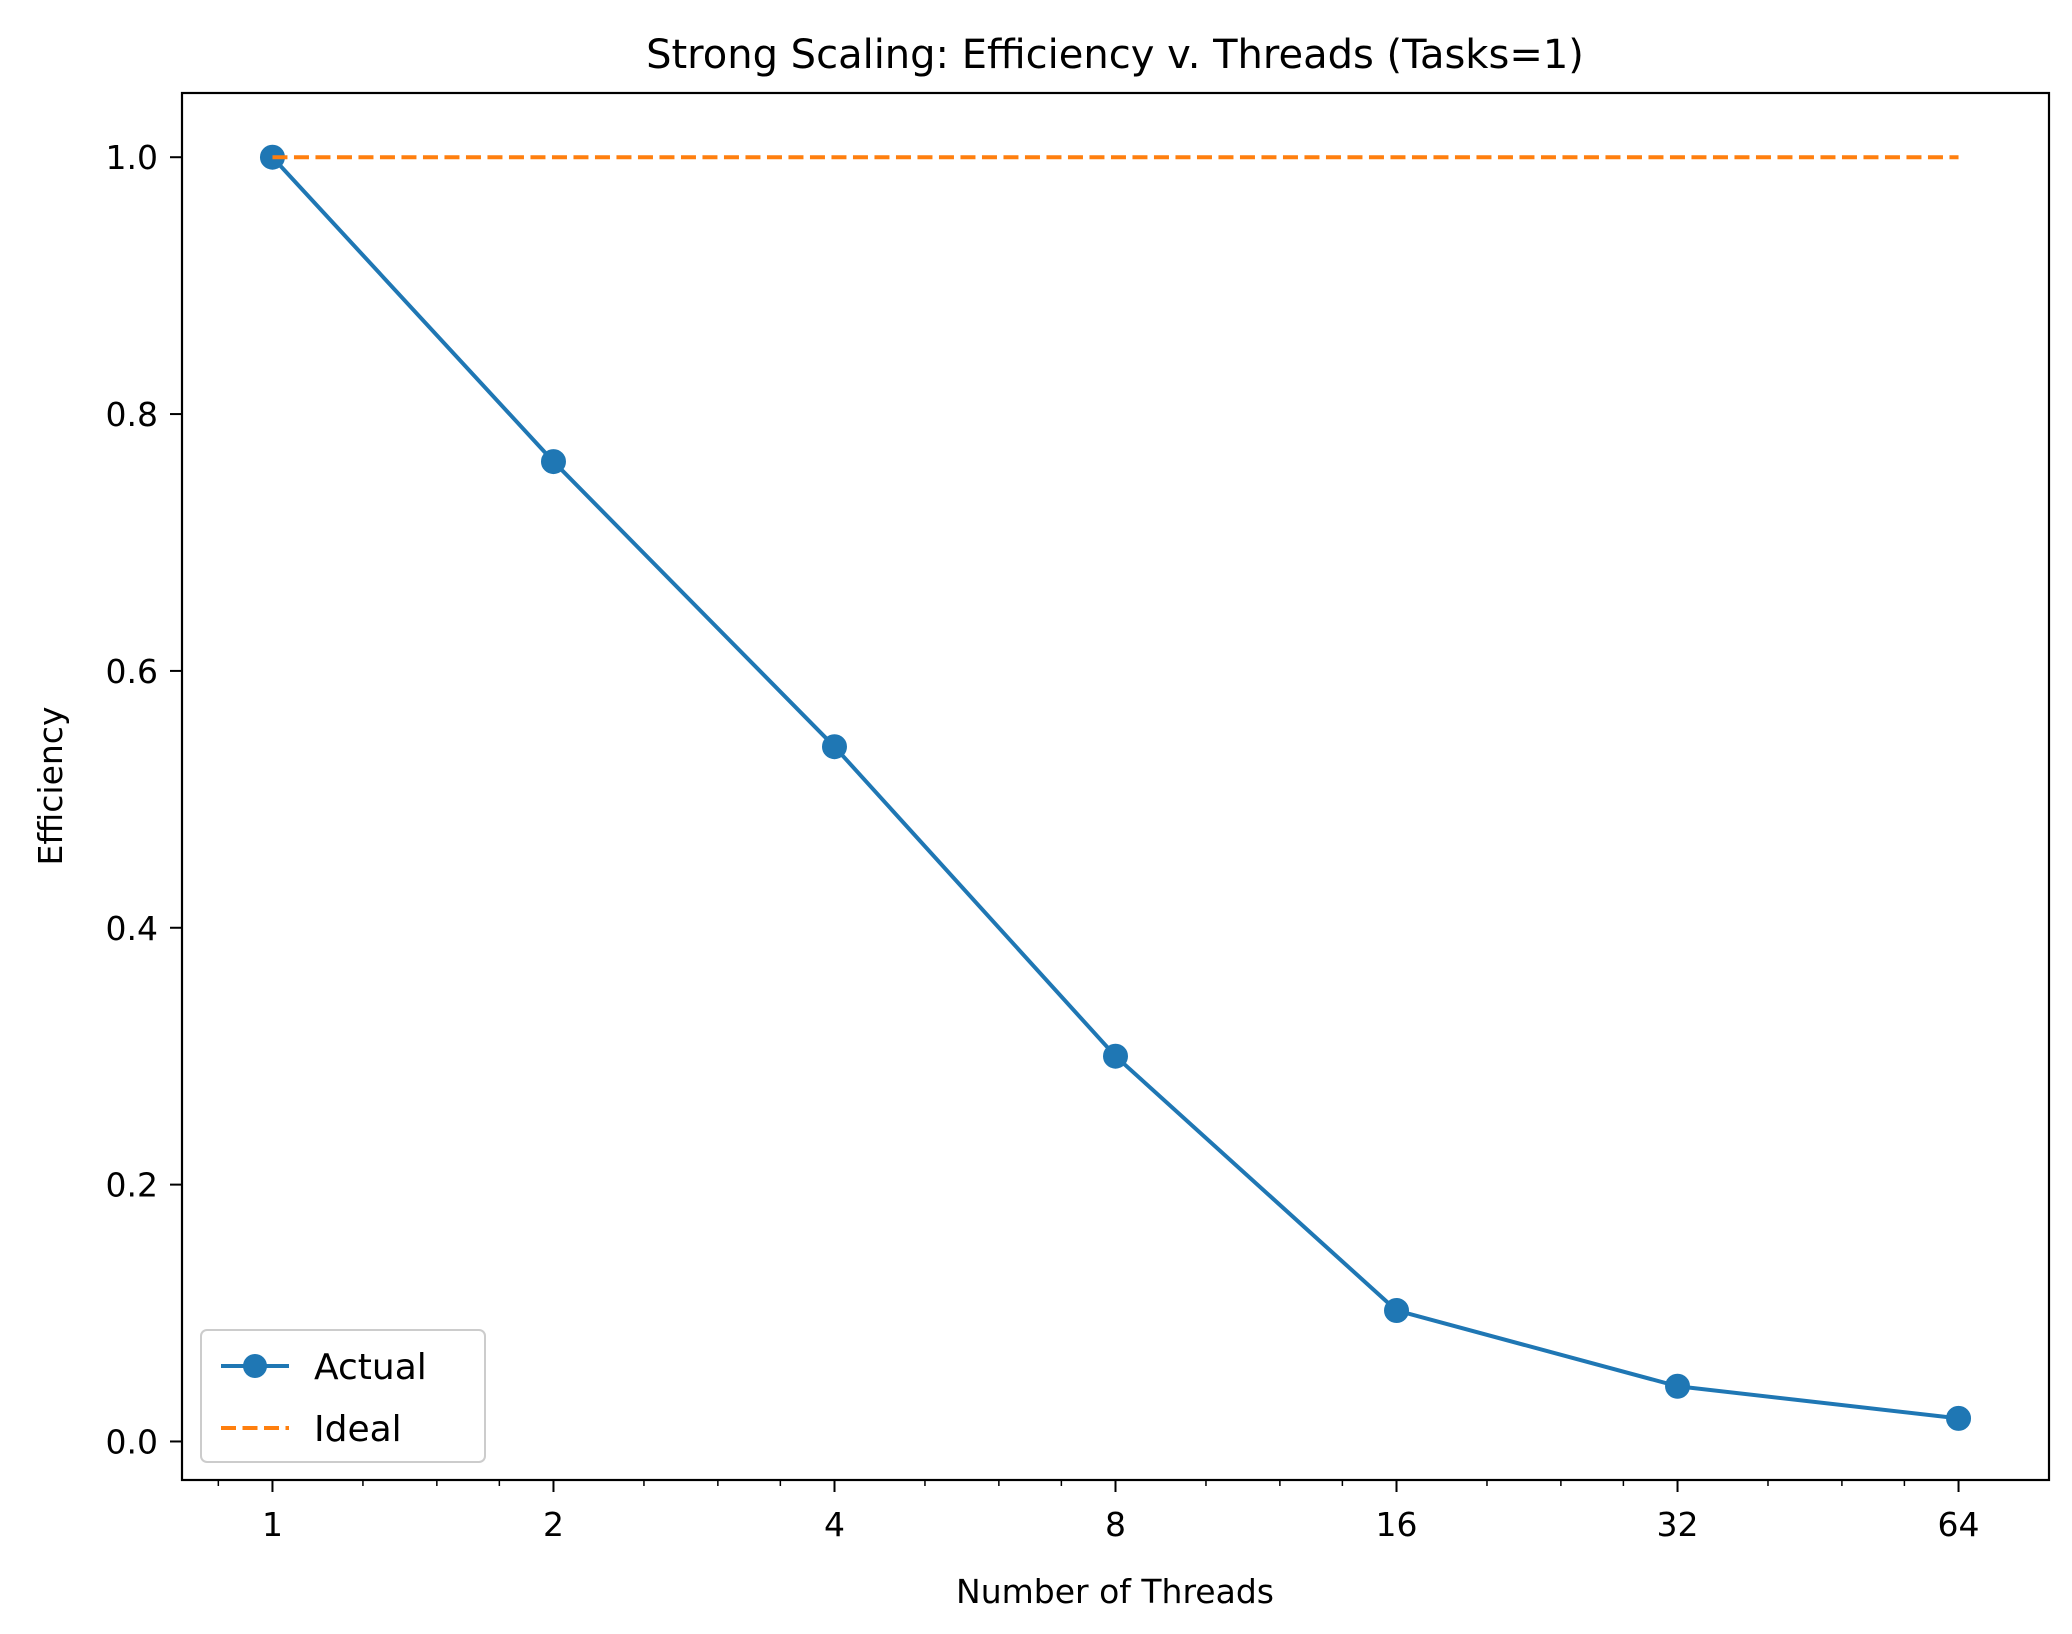 The width and height of the screenshot is (2072, 1634). I want to click on y-tick-label-1.0: 1.0, so click(132, 157).